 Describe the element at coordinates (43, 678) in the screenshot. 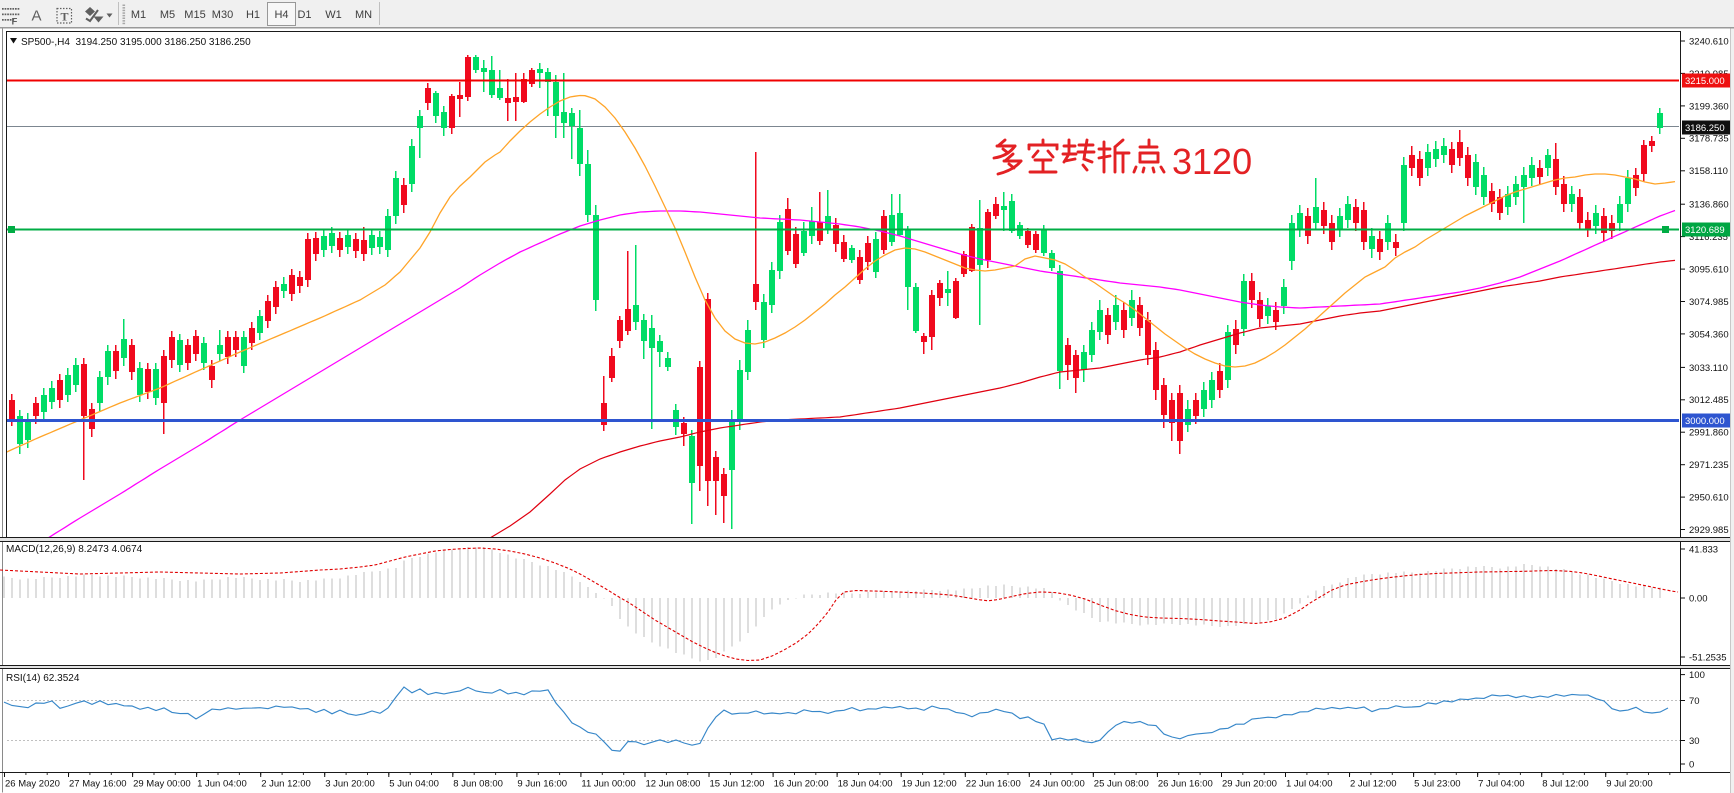

I see `svg-text: RSI(14) 62.3524` at that location.